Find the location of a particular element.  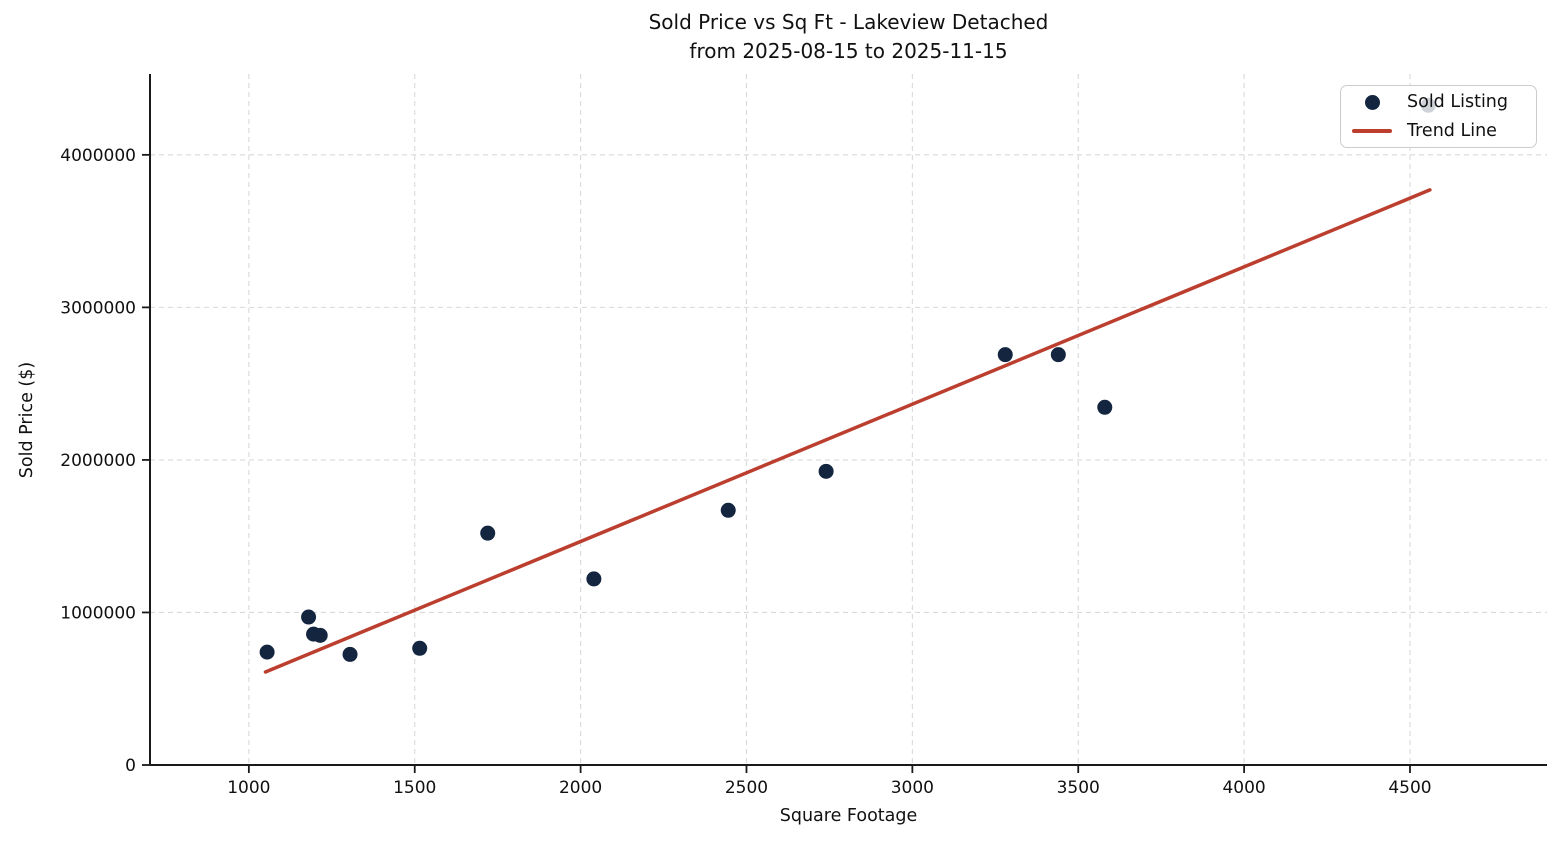

legend-item-sold-listing: Sold Listing is located at coordinates (1438, 102).